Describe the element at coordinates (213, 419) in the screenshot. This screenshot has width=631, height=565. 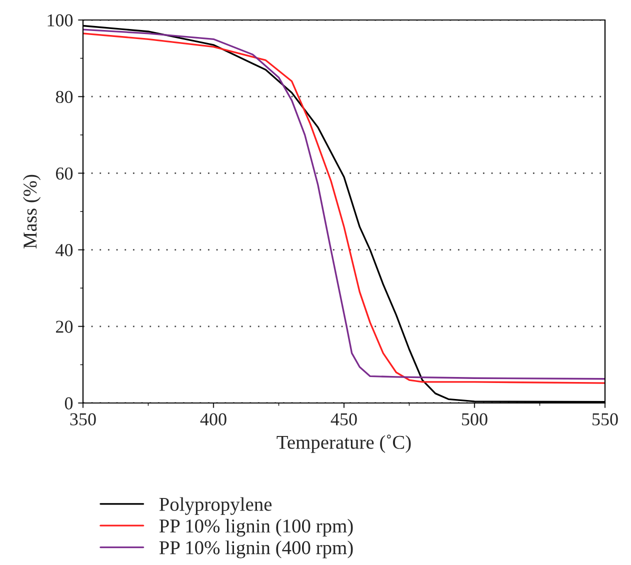
I see `x-tick-label: 400` at that location.